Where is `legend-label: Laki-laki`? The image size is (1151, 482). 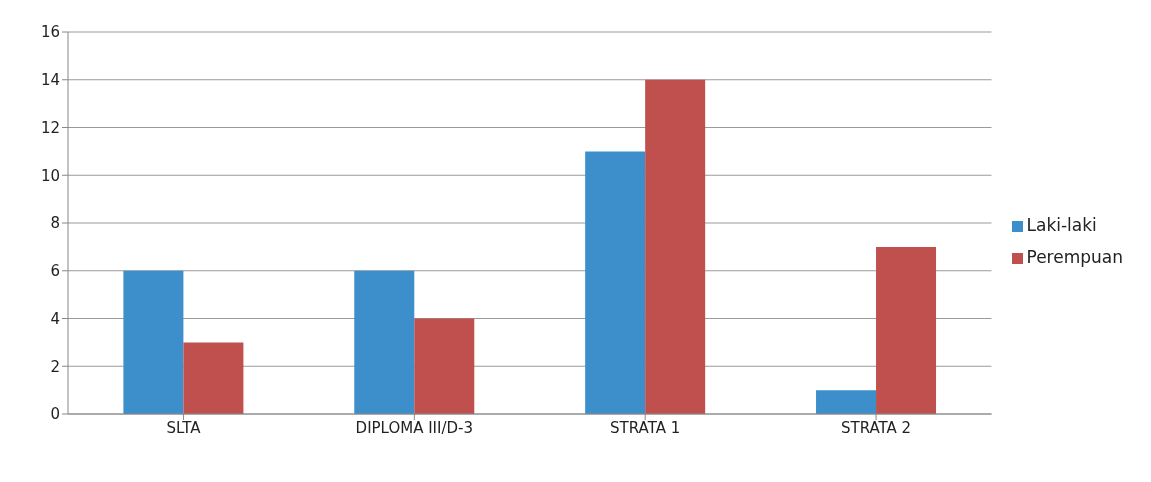 legend-label: Laki-laki is located at coordinates (1061, 225).